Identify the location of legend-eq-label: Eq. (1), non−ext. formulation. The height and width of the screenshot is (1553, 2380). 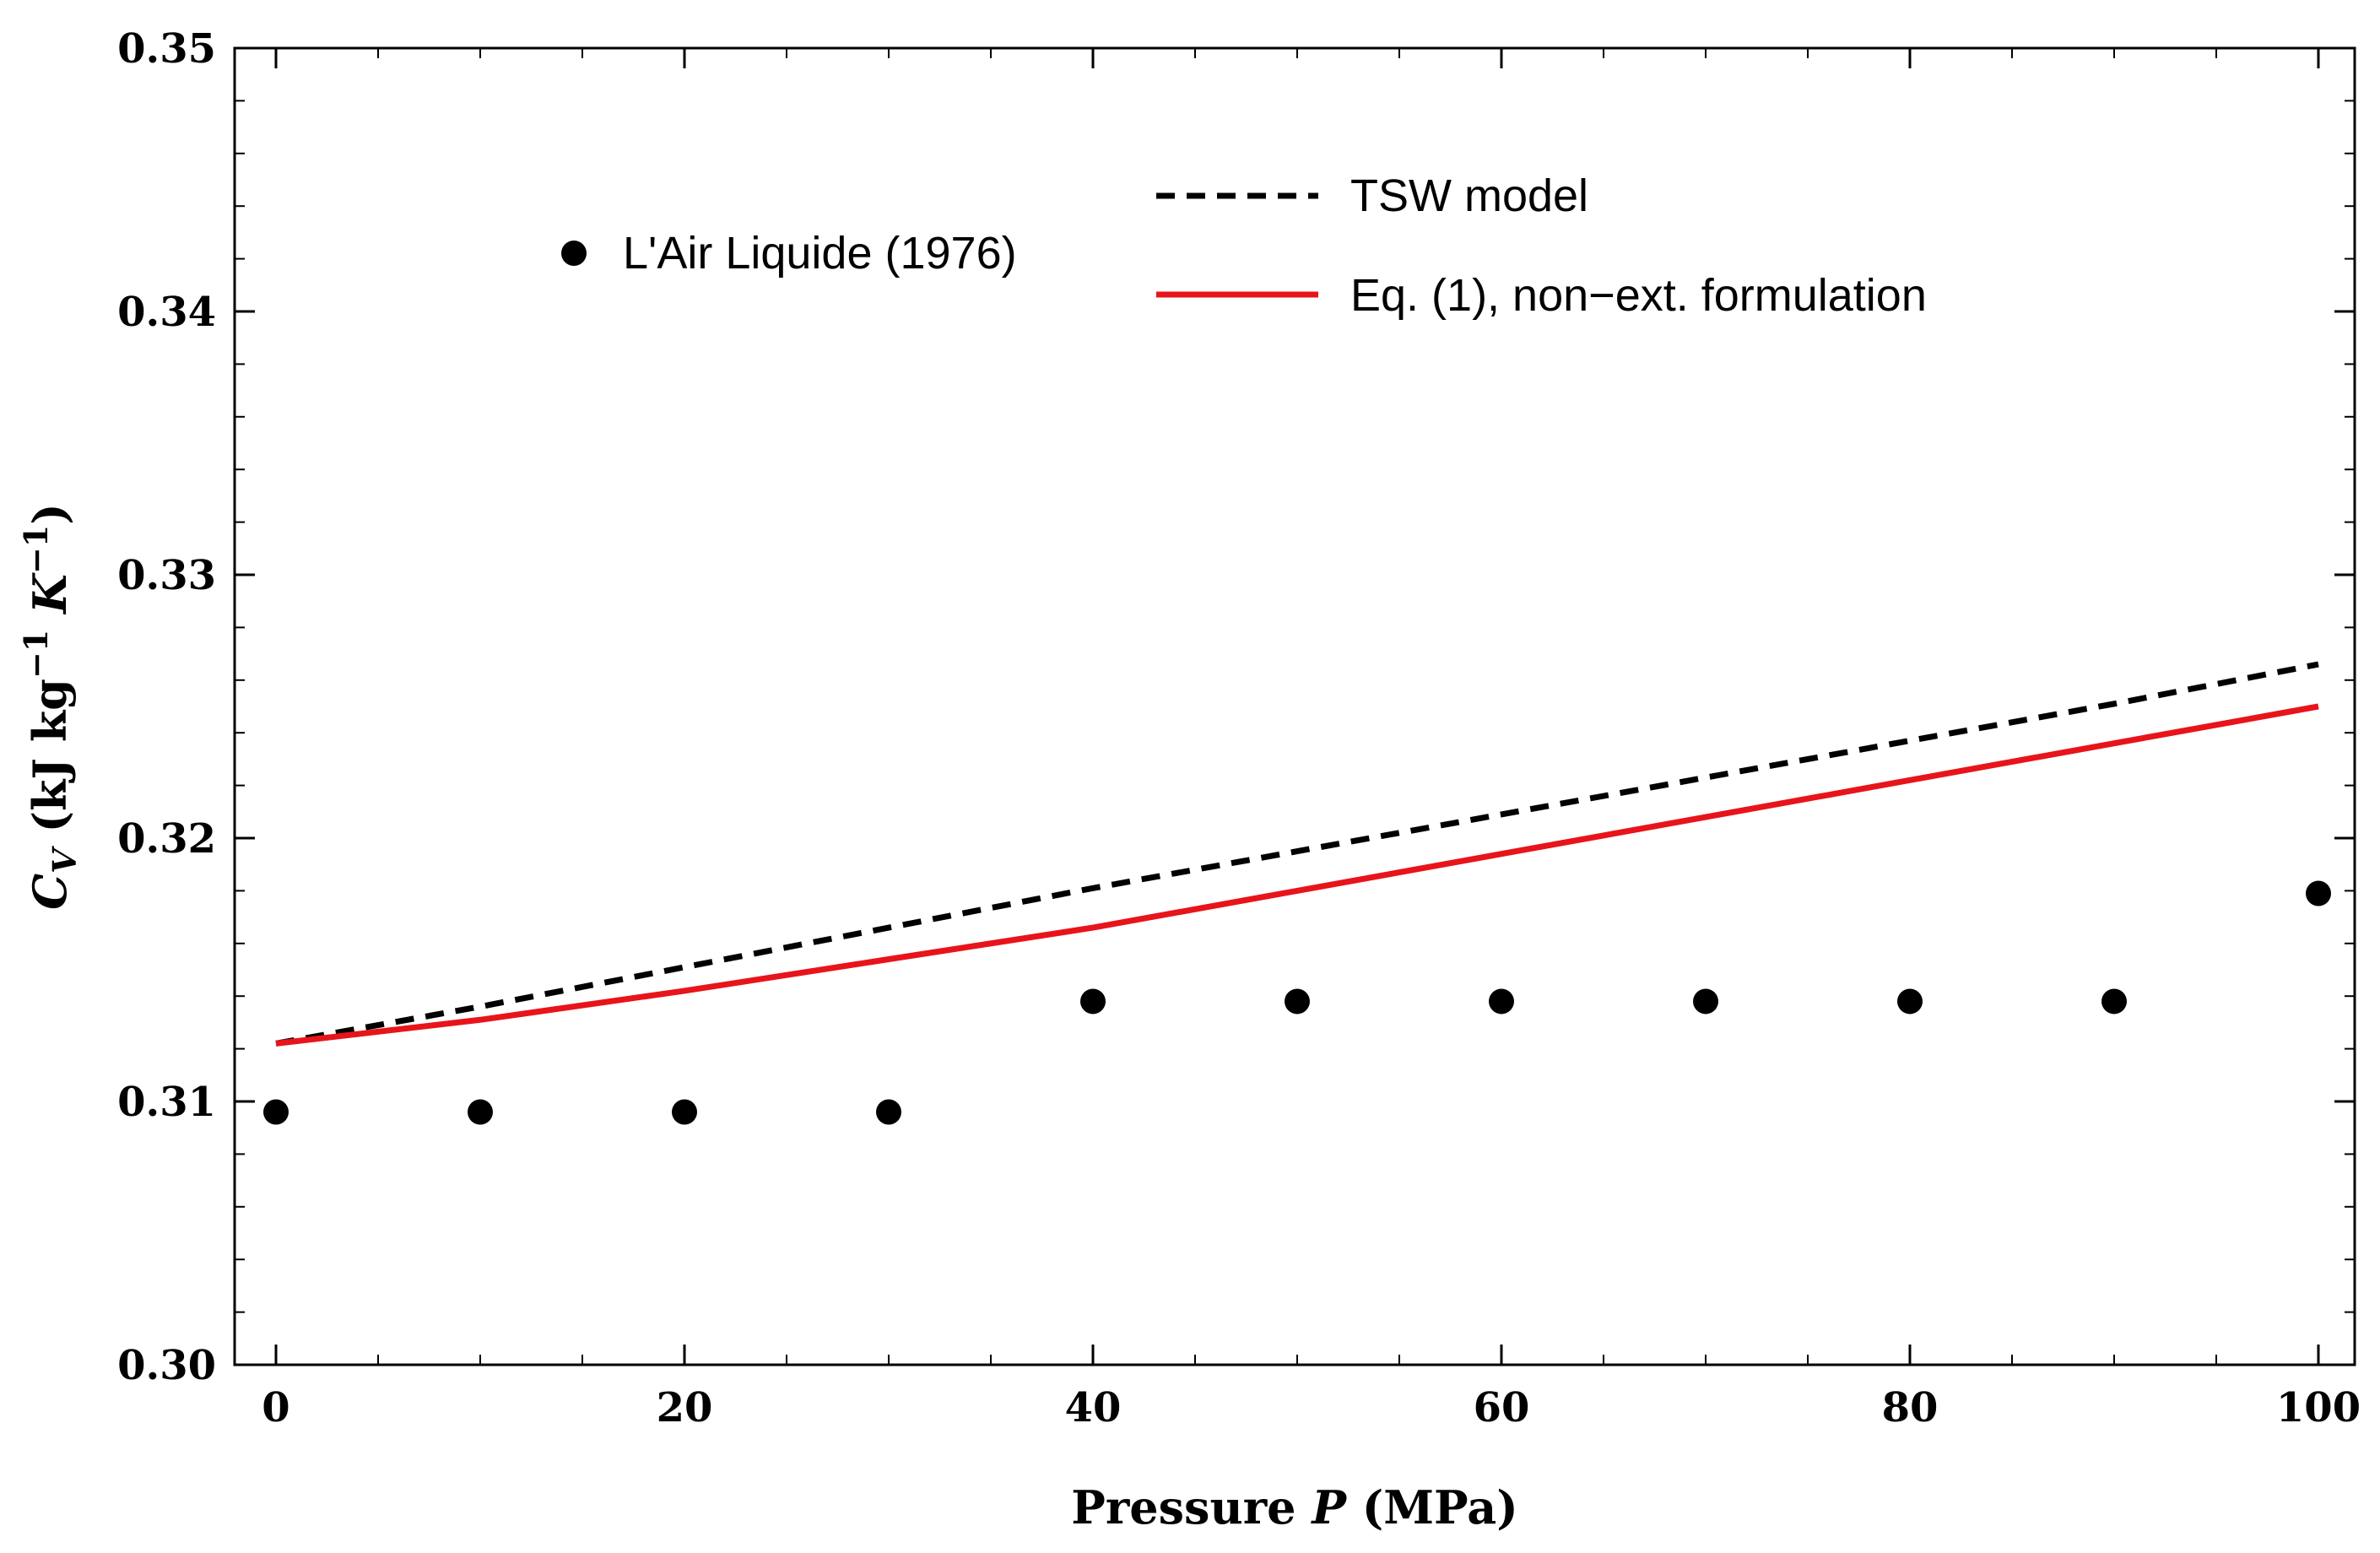
(1638, 295).